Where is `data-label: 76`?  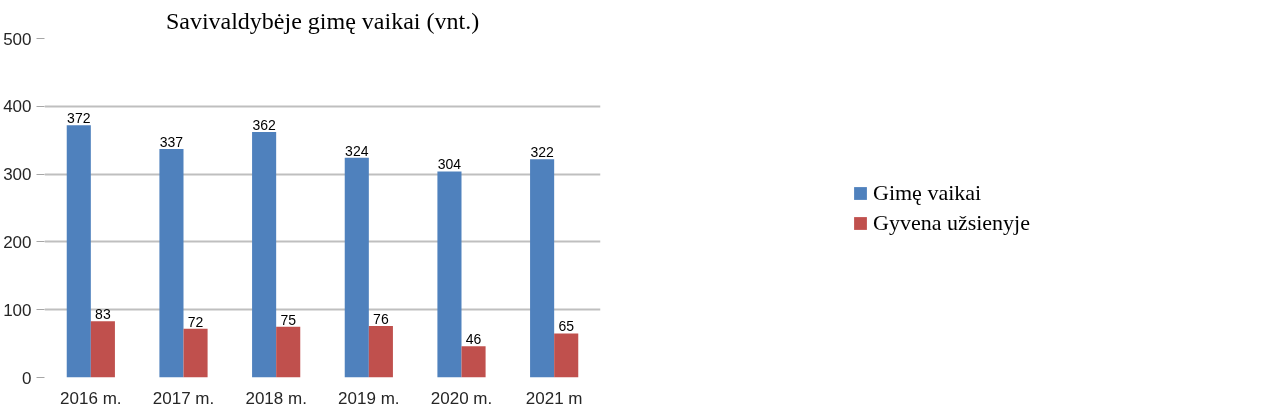 data-label: 76 is located at coordinates (381, 318).